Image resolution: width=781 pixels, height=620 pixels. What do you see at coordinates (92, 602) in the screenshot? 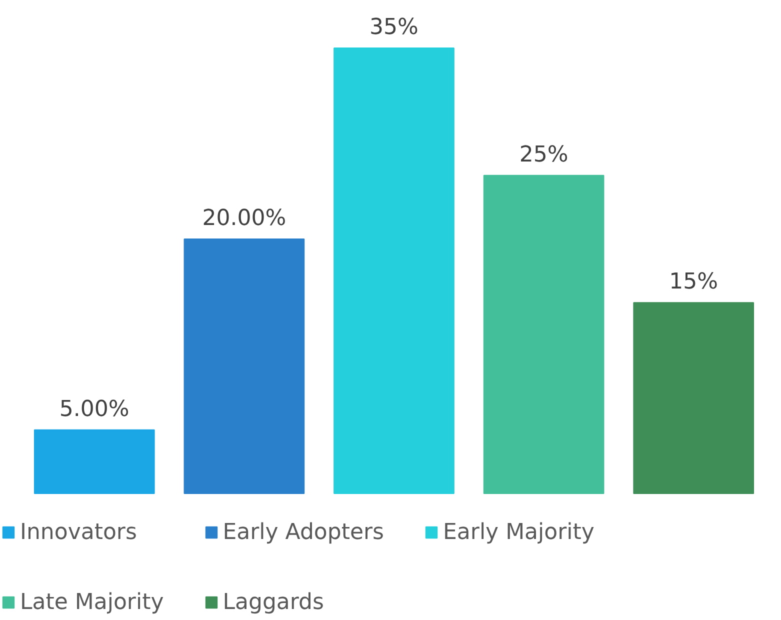
I see `legend-label: Late Majority` at bounding box center [92, 602].